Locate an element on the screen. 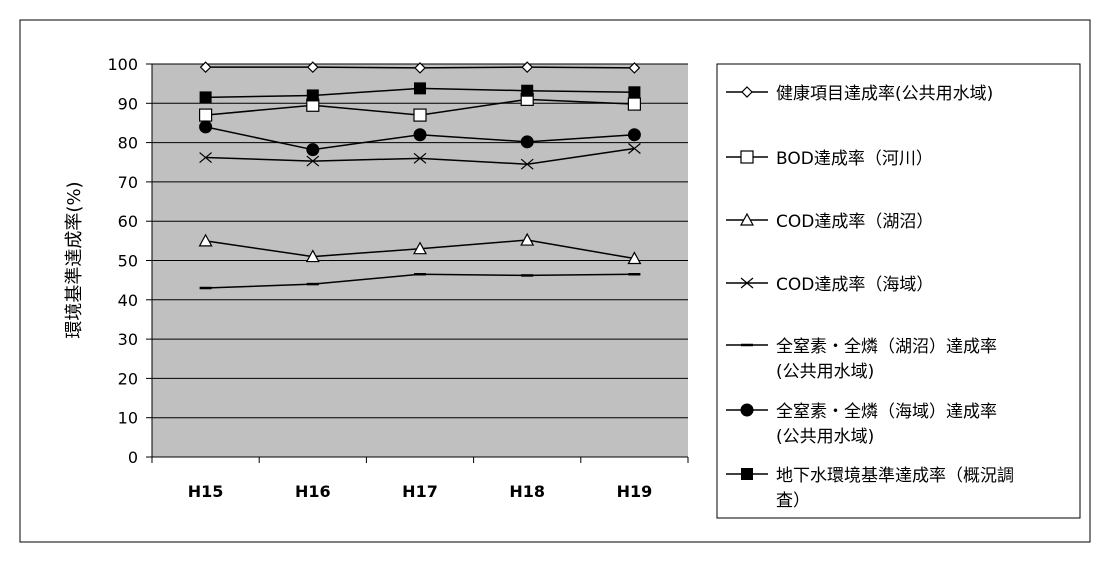 Image resolution: width=1105 pixels, height=564 pixels. legend-label: 全窒素・全燐（海域）達成率 is located at coordinates (886, 412).